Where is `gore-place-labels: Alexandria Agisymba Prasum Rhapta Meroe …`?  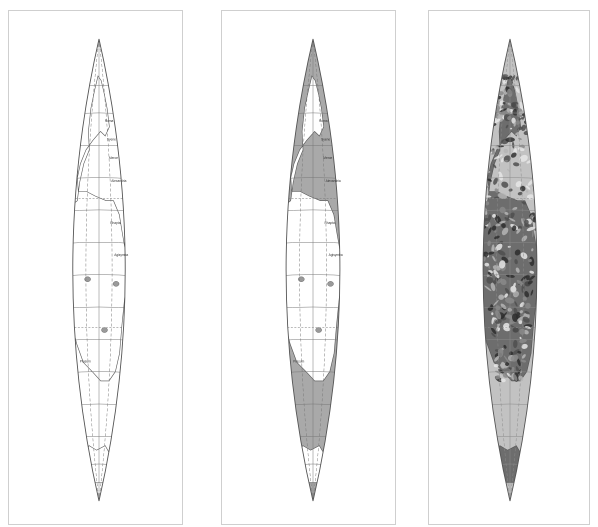
gore-place-labels: Alexandria Agisymba Prasum Rhapta Meroe … is located at coordinates (318, 241).